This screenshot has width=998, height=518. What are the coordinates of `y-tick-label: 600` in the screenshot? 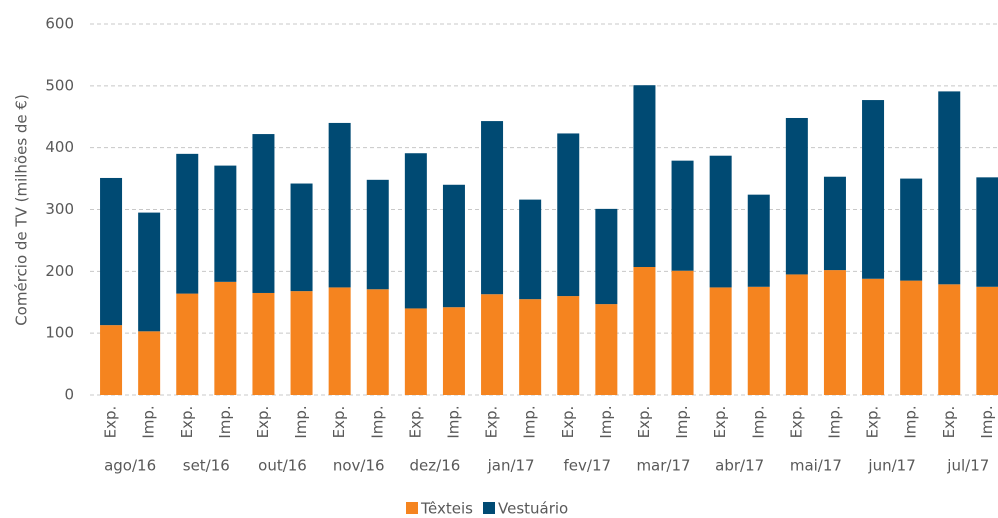 It's located at (59, 24).